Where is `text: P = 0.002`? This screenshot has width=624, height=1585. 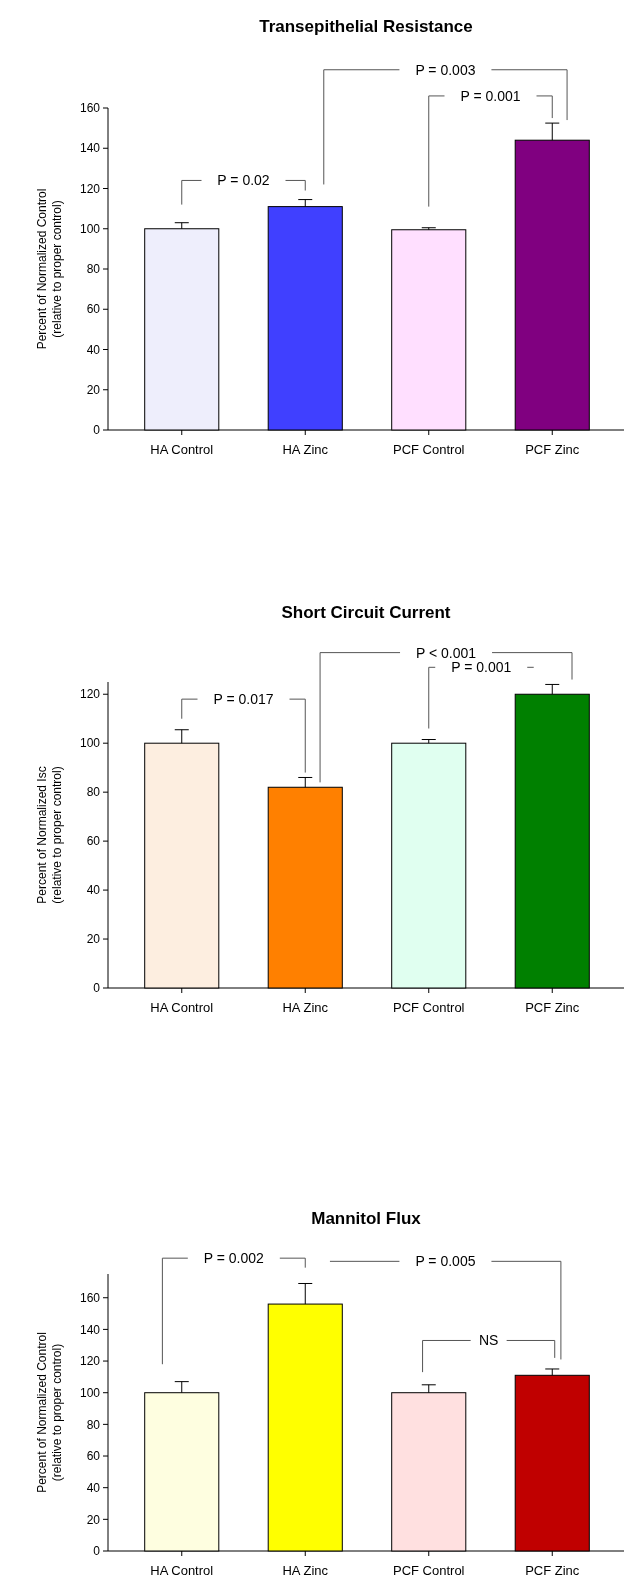
text: P = 0.002 is located at coordinates (234, 1258).